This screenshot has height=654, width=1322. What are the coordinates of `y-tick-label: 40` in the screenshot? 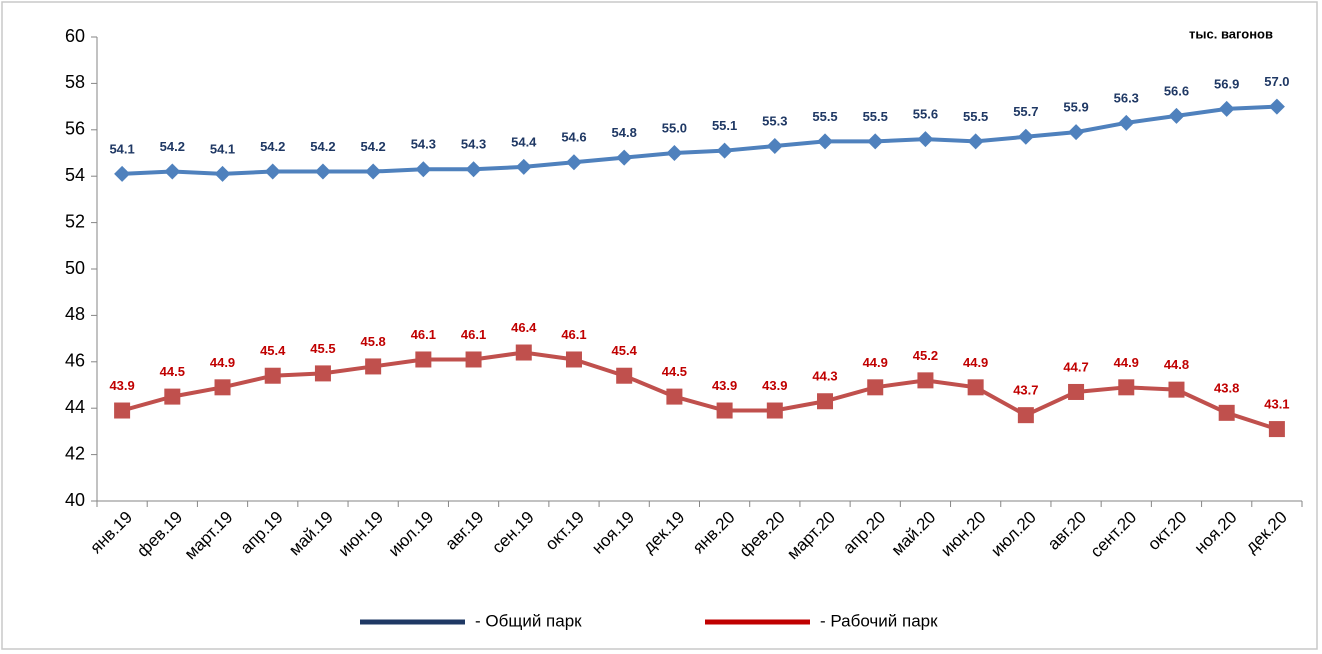 It's located at (75, 500).